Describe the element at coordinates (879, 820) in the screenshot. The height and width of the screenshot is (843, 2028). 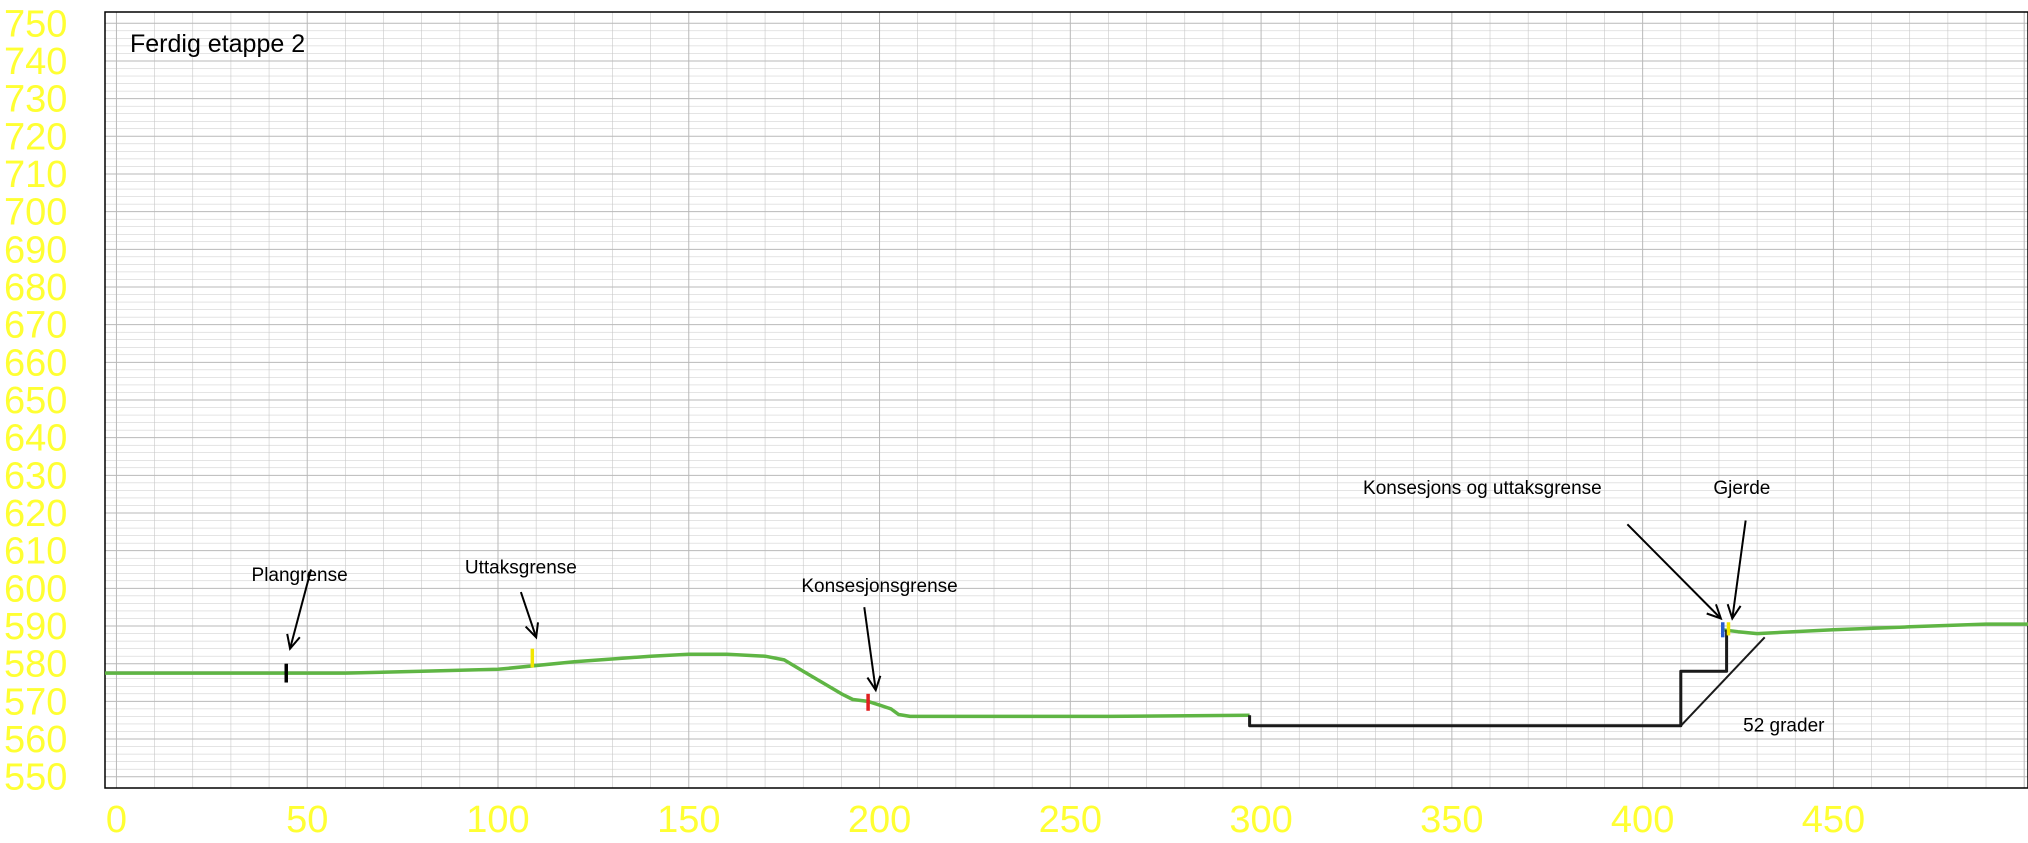
I see `x-tick-label: 200` at that location.